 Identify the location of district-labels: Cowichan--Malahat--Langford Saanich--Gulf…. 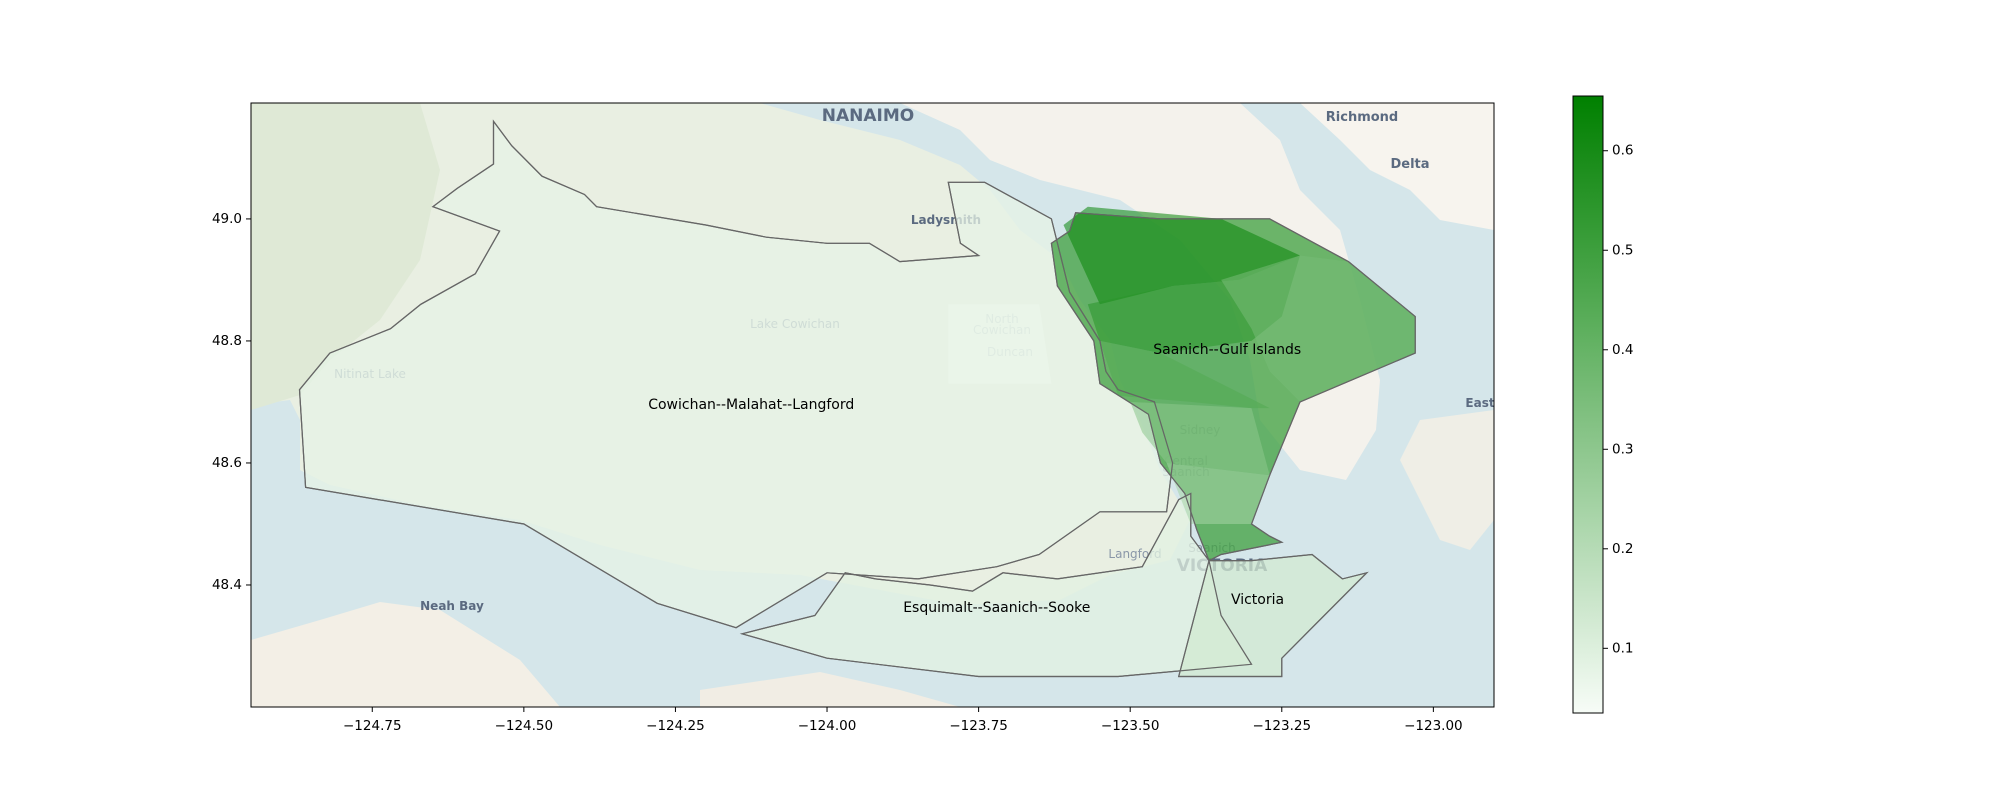
(974, 479).